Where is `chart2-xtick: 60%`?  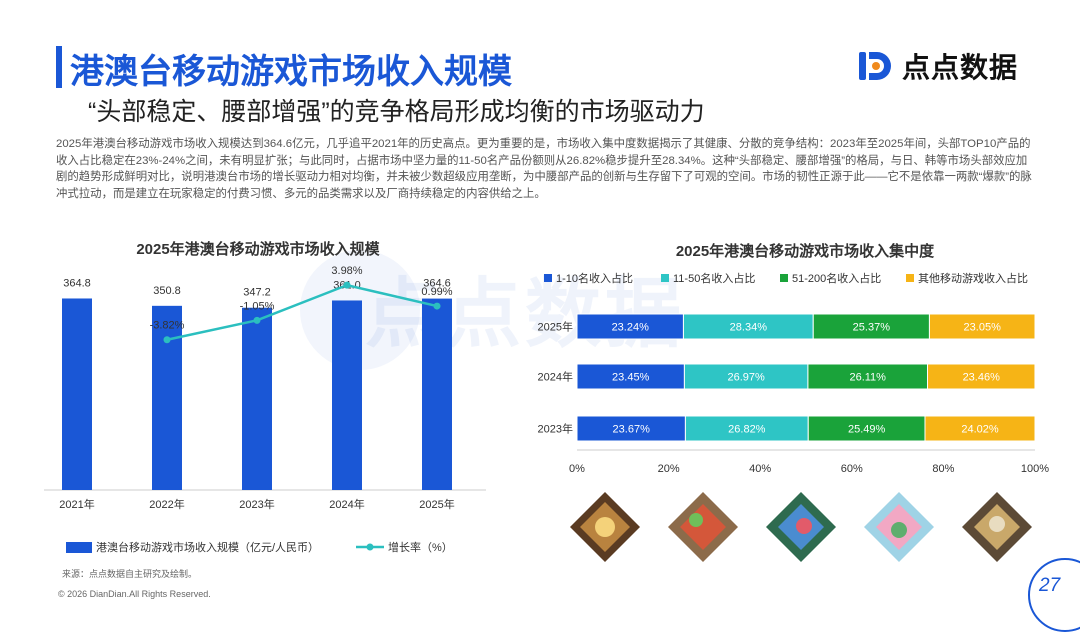
chart2-xtick: 60% is located at coordinates (852, 469).